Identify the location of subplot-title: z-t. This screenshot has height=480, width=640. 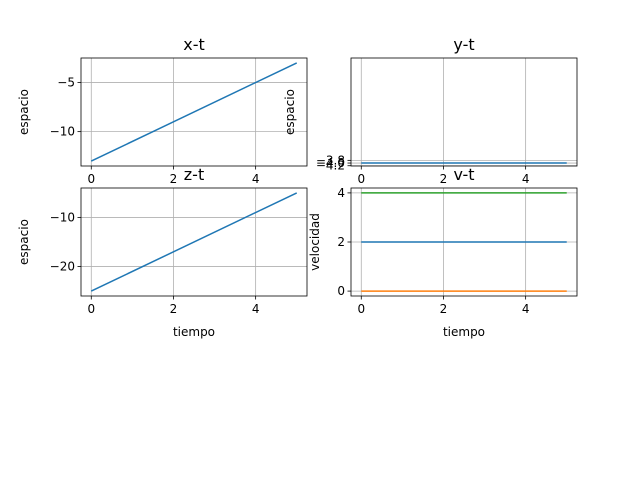
(194, 174).